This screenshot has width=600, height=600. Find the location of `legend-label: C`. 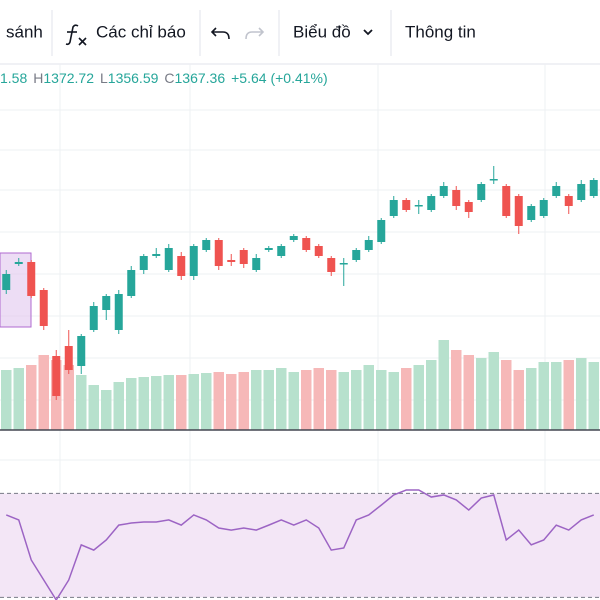

legend-label: C is located at coordinates (169, 78).